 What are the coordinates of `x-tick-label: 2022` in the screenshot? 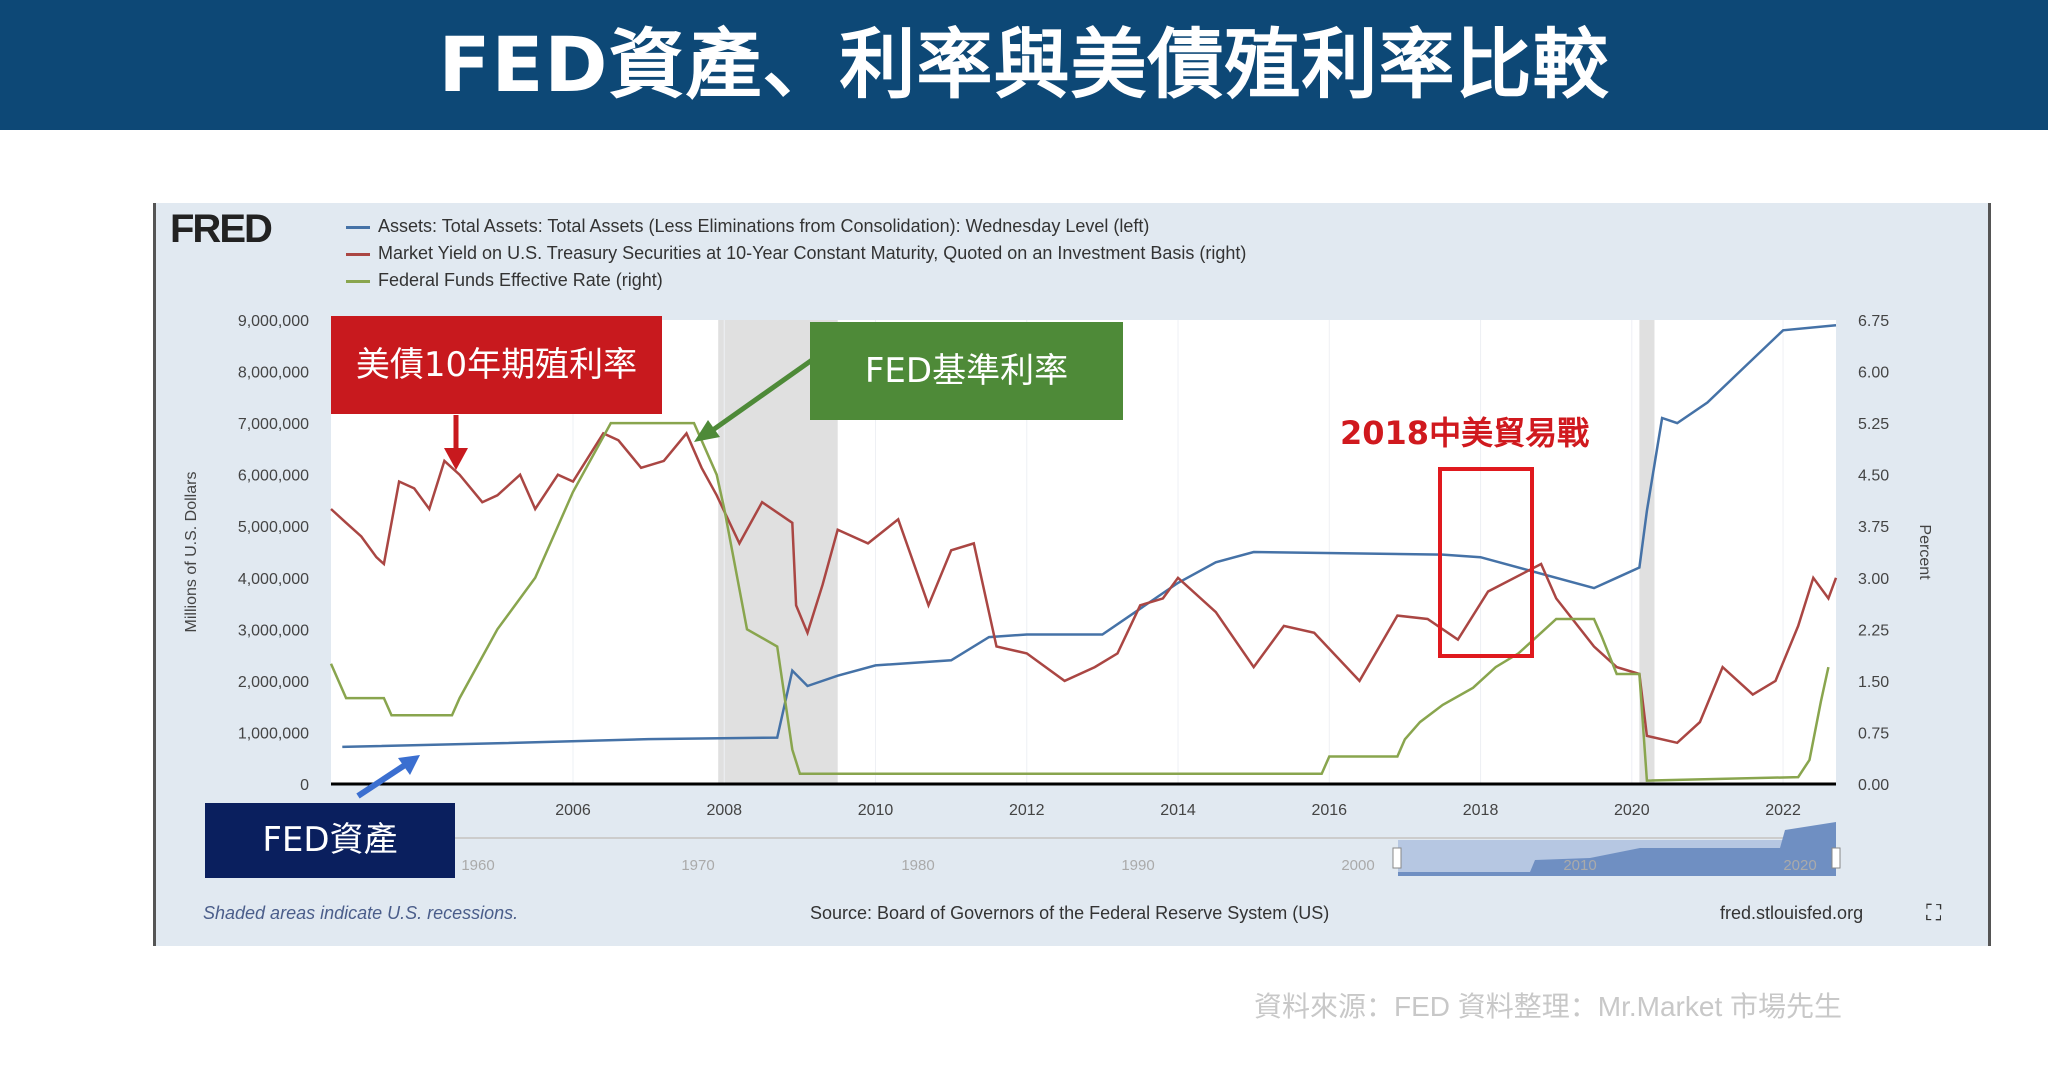 It's located at (1783, 810).